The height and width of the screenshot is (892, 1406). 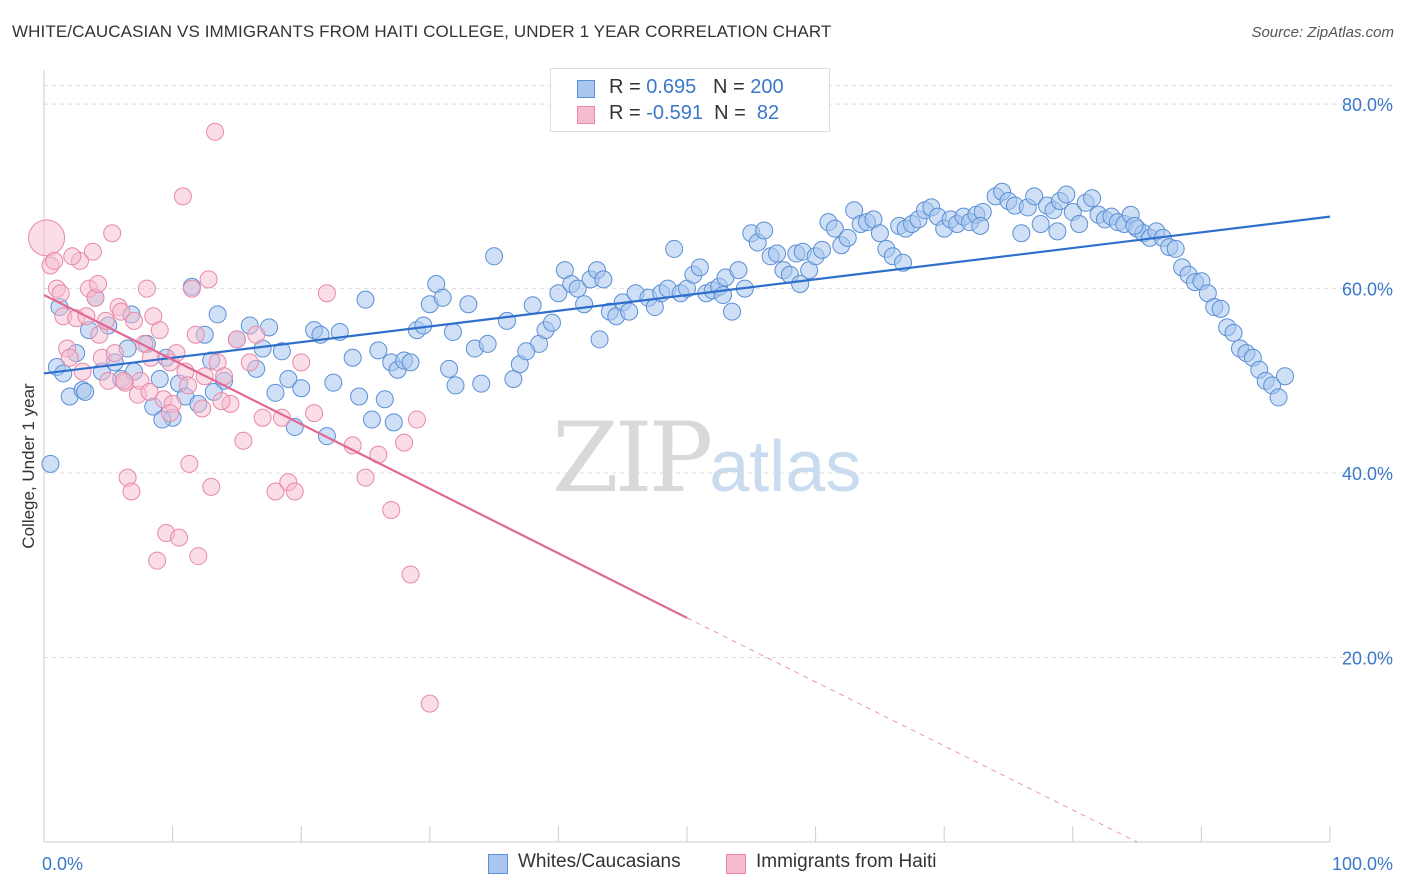 What do you see at coordinates (62, 864) in the screenshot?
I see `x-tick-label: 0.0%` at bounding box center [62, 864].